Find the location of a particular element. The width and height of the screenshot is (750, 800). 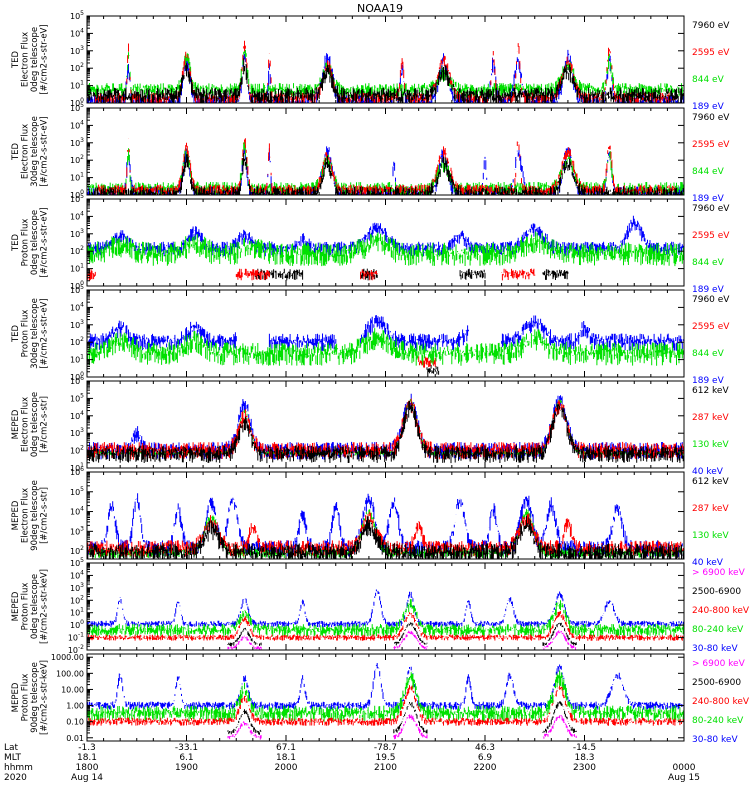

x-hhmm-label: 1800 is located at coordinates (87, 768).